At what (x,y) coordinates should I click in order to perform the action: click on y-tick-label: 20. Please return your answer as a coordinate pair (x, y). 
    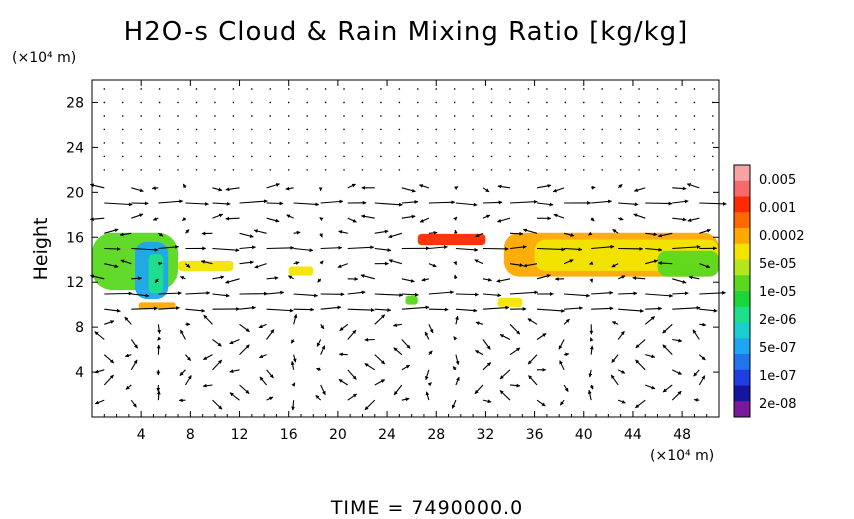
    Looking at the image, I should click on (75, 193).